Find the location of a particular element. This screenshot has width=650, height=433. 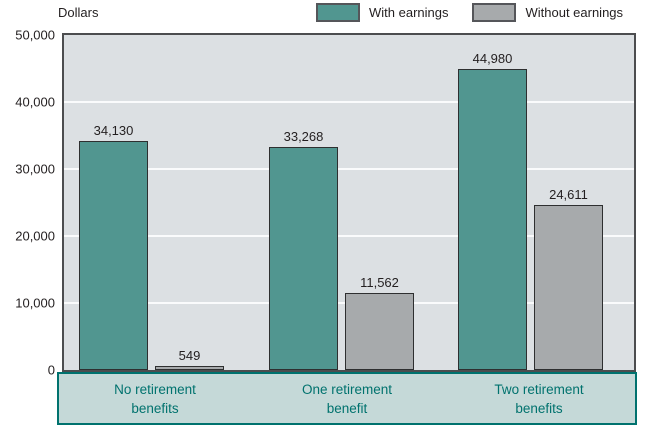

bar-without-earnings-one-retirement-benefit: 11,562 is located at coordinates (379, 322).